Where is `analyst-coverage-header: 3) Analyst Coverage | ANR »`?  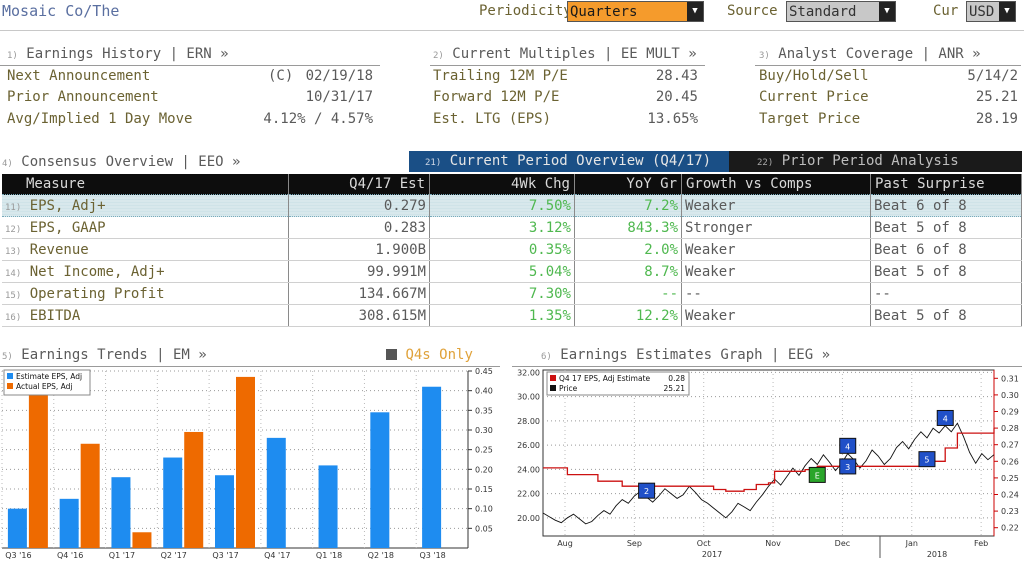
analyst-coverage-header: 3) Analyst Coverage | ANR » is located at coordinates (870, 54).